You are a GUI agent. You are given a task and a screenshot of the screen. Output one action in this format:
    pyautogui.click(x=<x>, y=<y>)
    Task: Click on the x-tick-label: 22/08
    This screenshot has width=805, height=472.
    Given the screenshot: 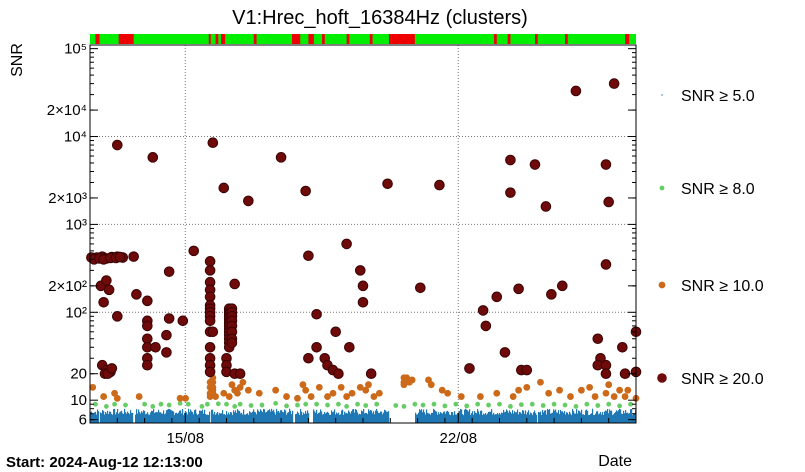 What is the action you would take?
    pyautogui.click(x=459, y=438)
    